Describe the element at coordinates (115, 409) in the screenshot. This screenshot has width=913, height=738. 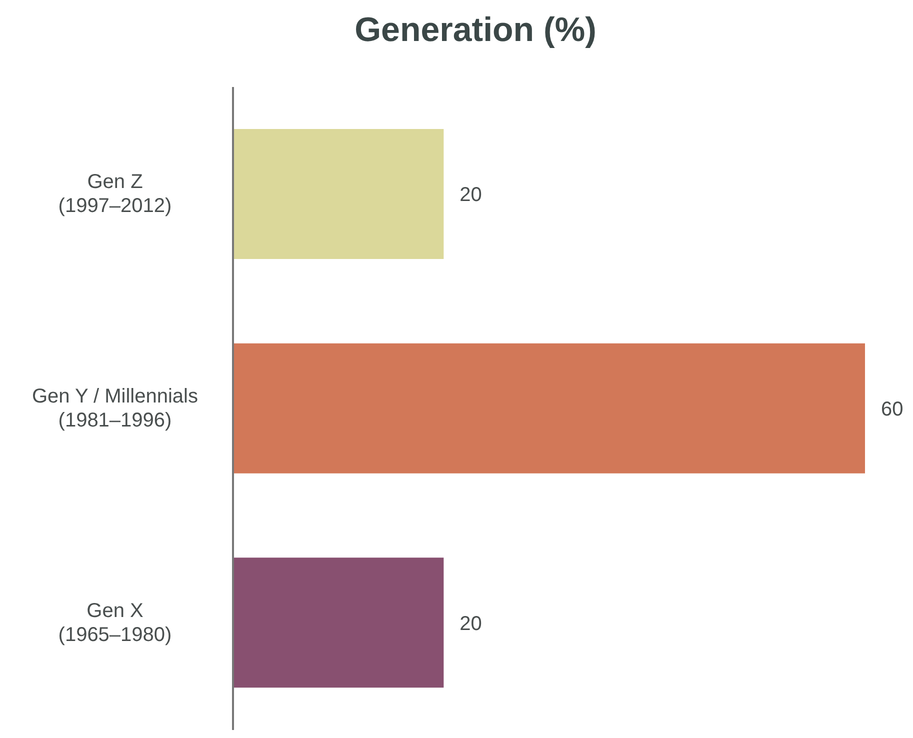
I see `y-tick-label: Gen Y / Millennials (1981–1996)` at that location.